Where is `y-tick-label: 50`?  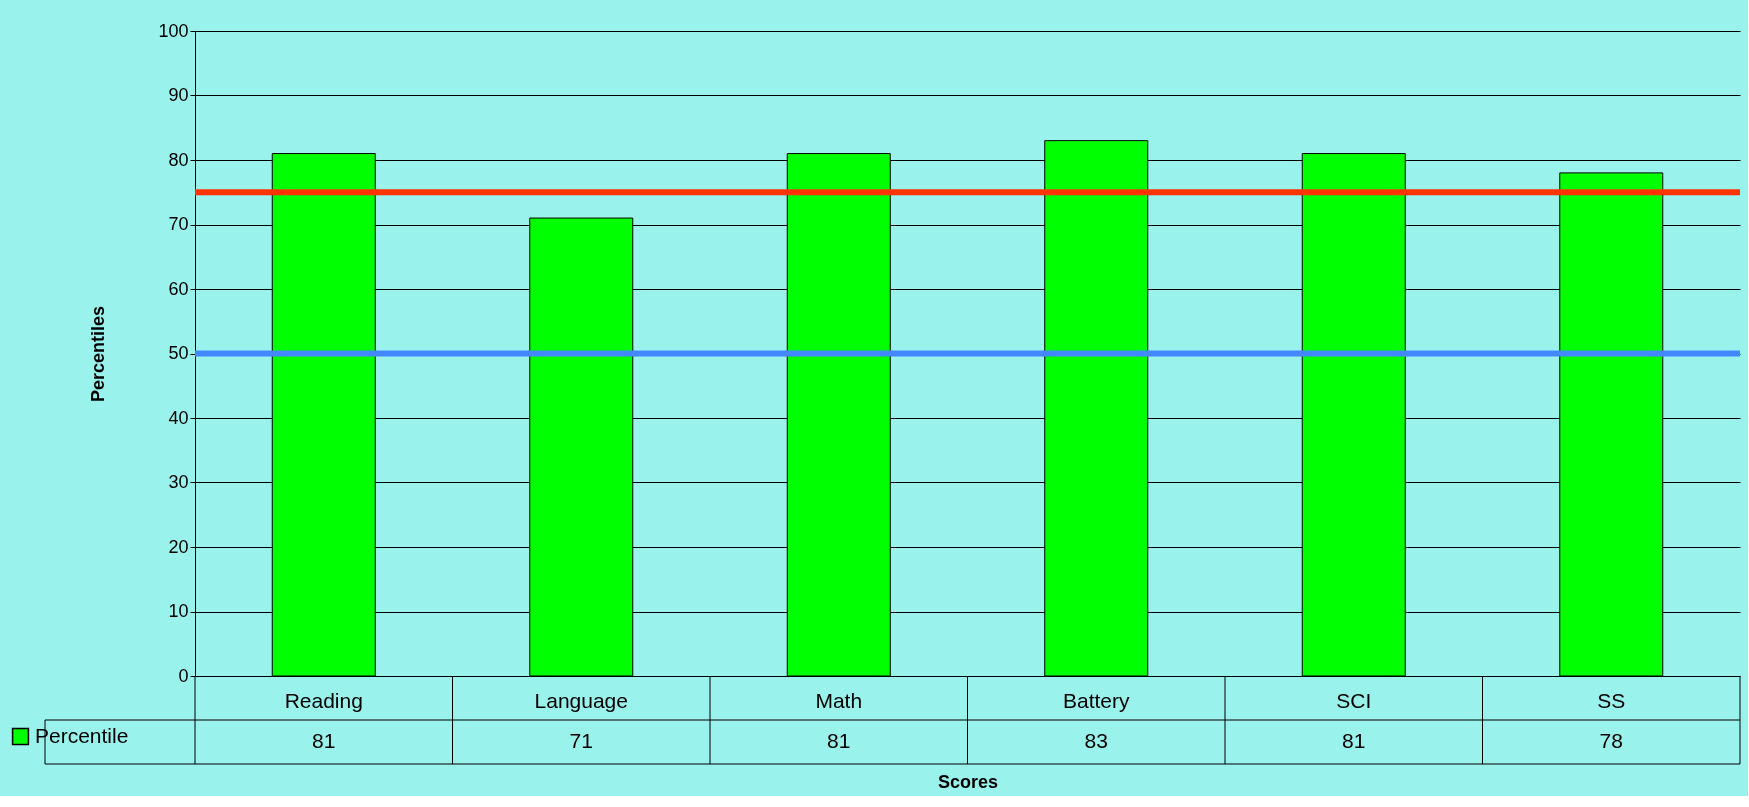
y-tick-label: 50 is located at coordinates (178, 353).